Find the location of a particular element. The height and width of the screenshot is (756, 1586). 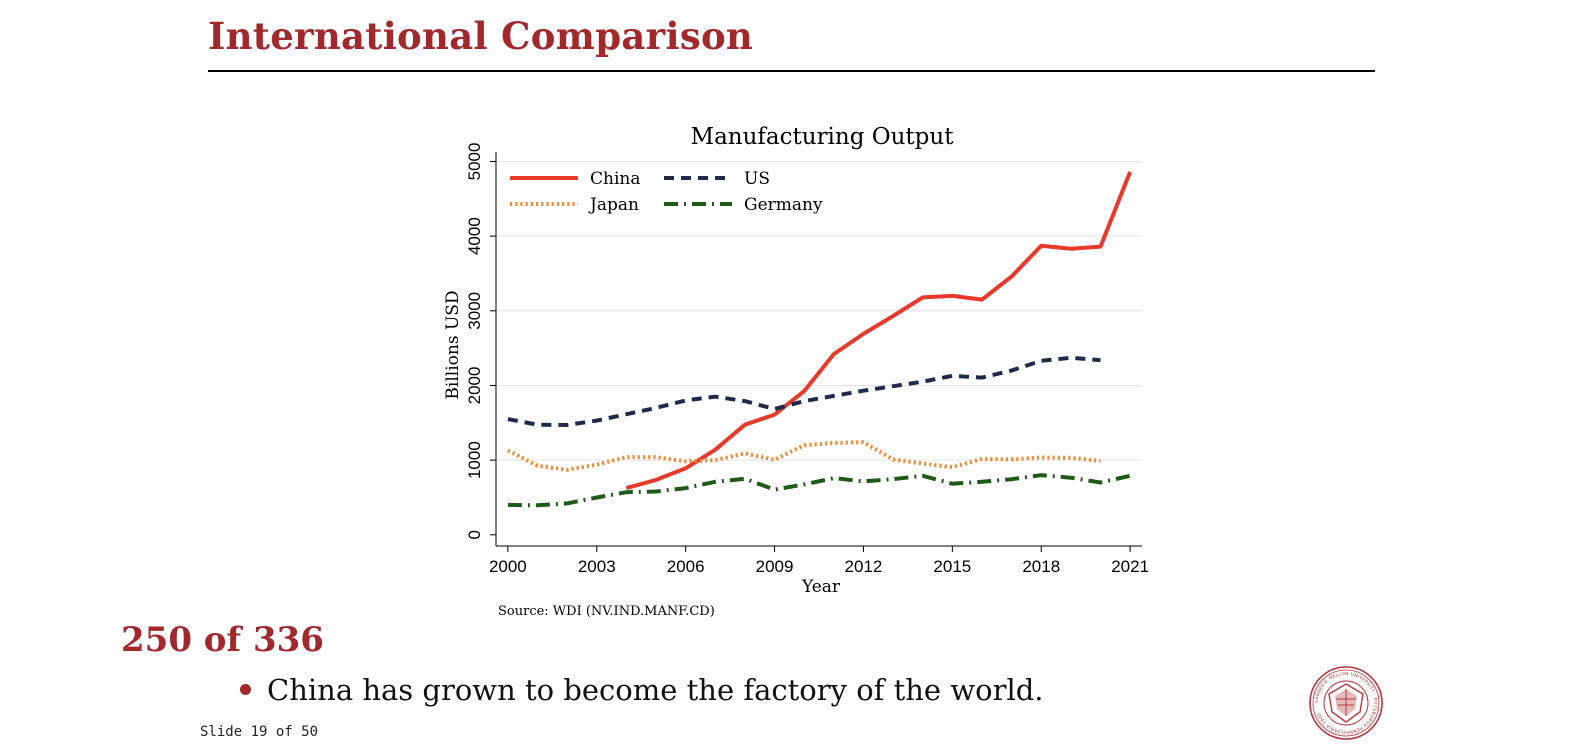

series-line-japan is located at coordinates (803, 456).